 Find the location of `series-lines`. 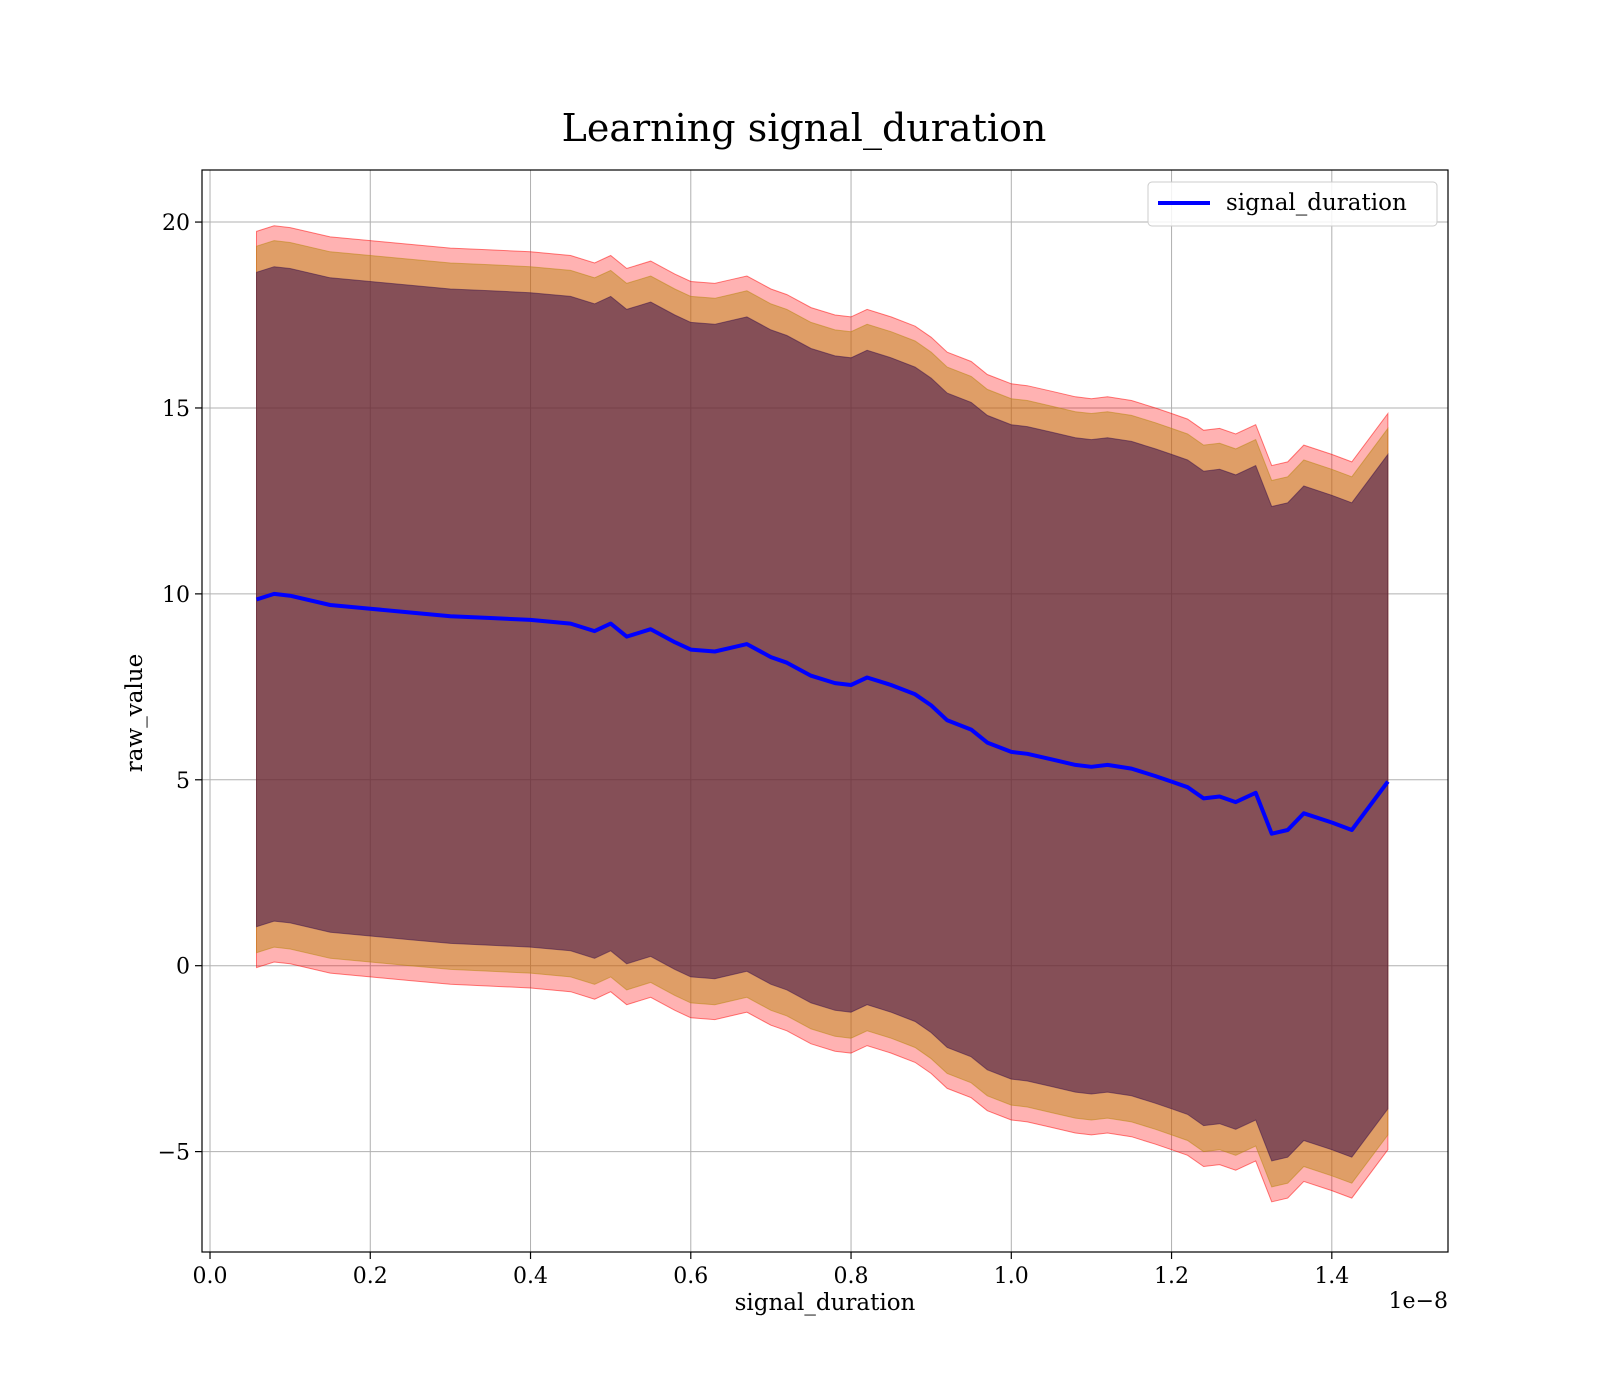

series-lines is located at coordinates (822, 713).